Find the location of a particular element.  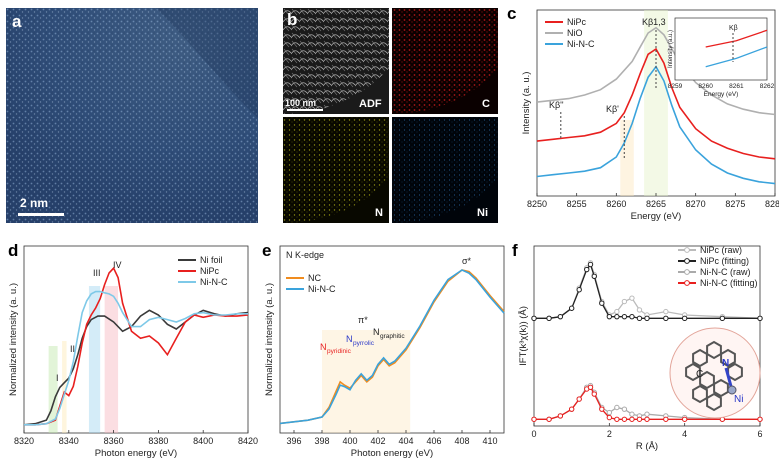

panel-label-c: c is located at coordinates (512, 13).